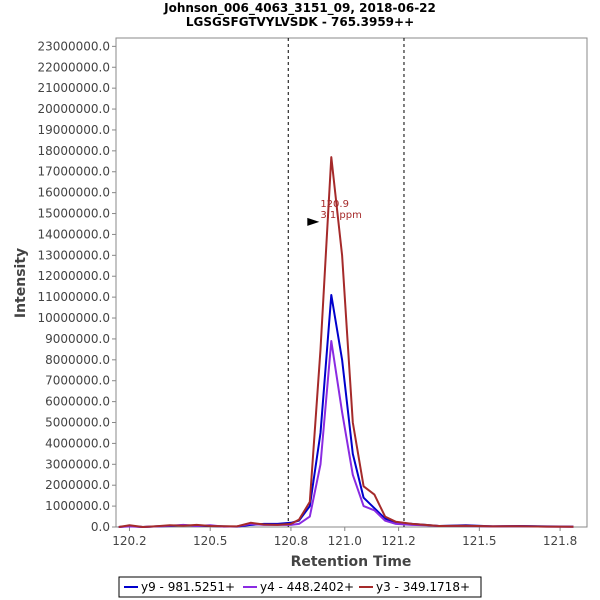 This screenshot has width=600, height=600. What do you see at coordinates (73, 130) in the screenshot?
I see `y-tick-label: 19000000.0` at bounding box center [73, 130].